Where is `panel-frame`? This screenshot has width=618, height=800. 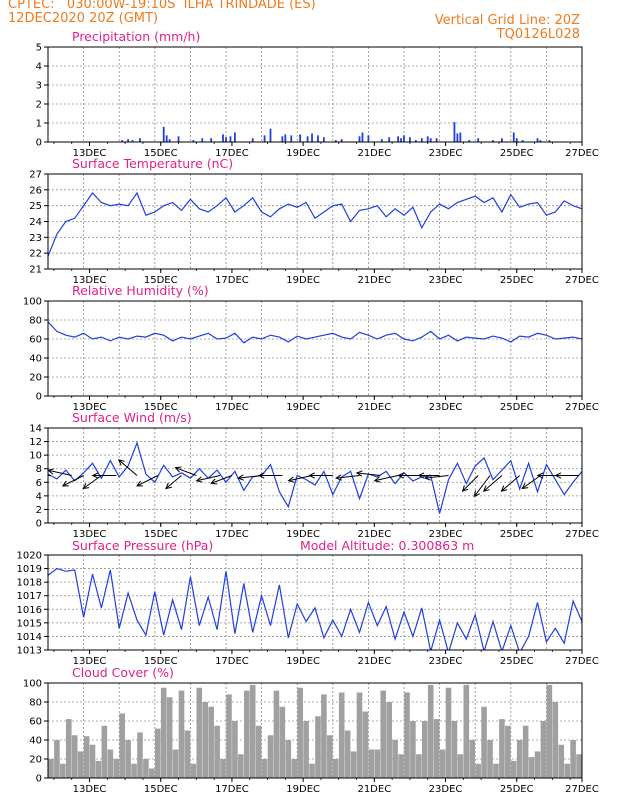
panel-frame is located at coordinates (315, 94).